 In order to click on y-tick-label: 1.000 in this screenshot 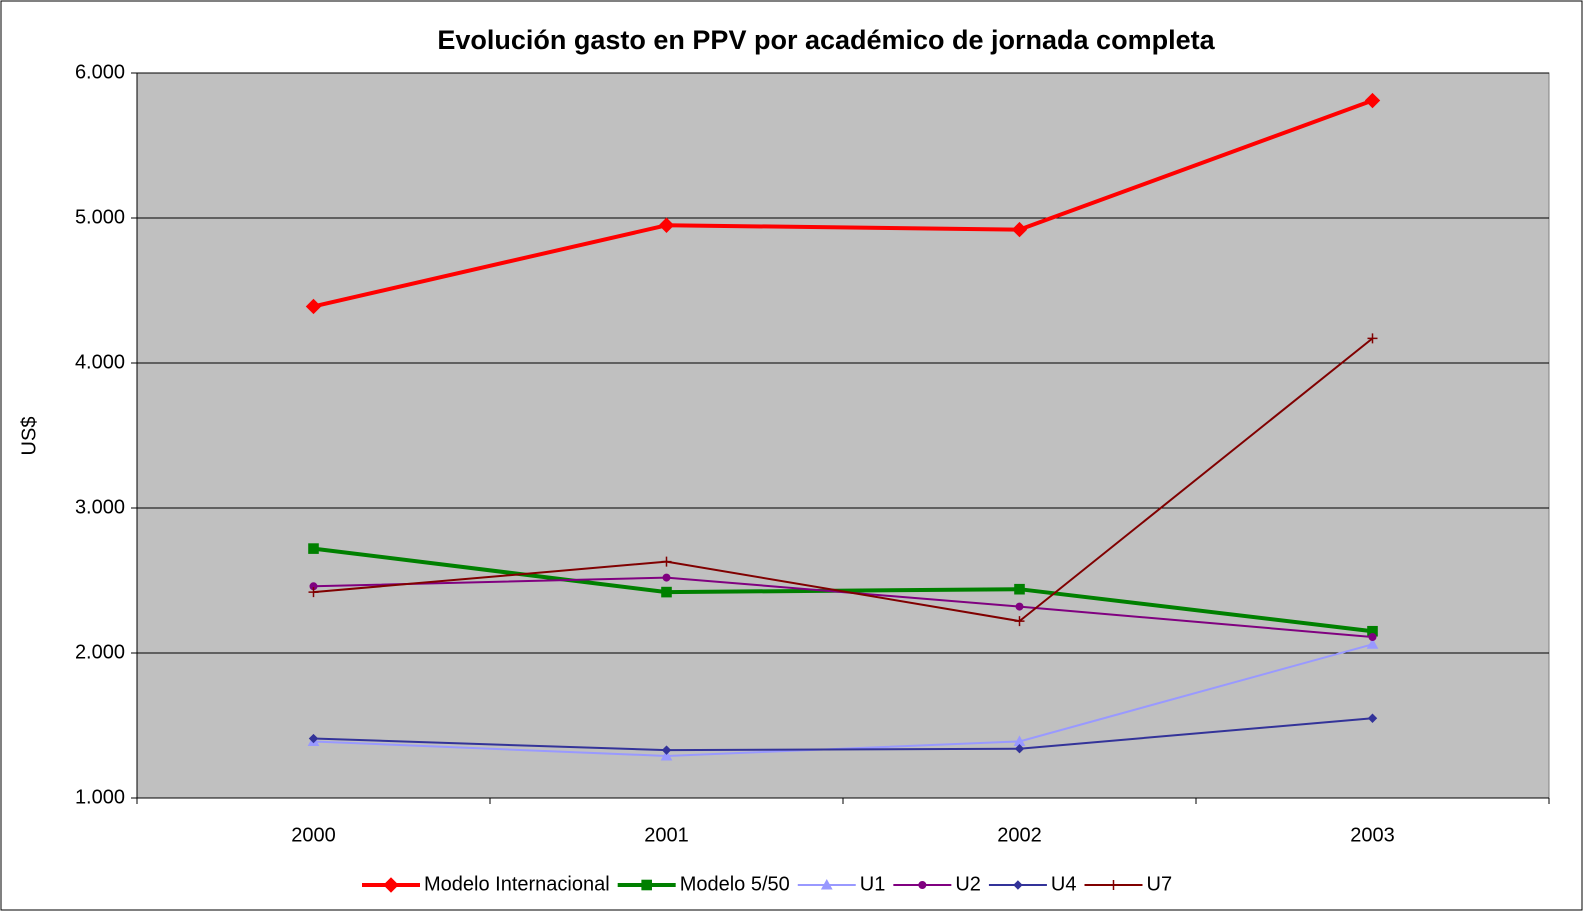, I will do `click(100, 797)`.